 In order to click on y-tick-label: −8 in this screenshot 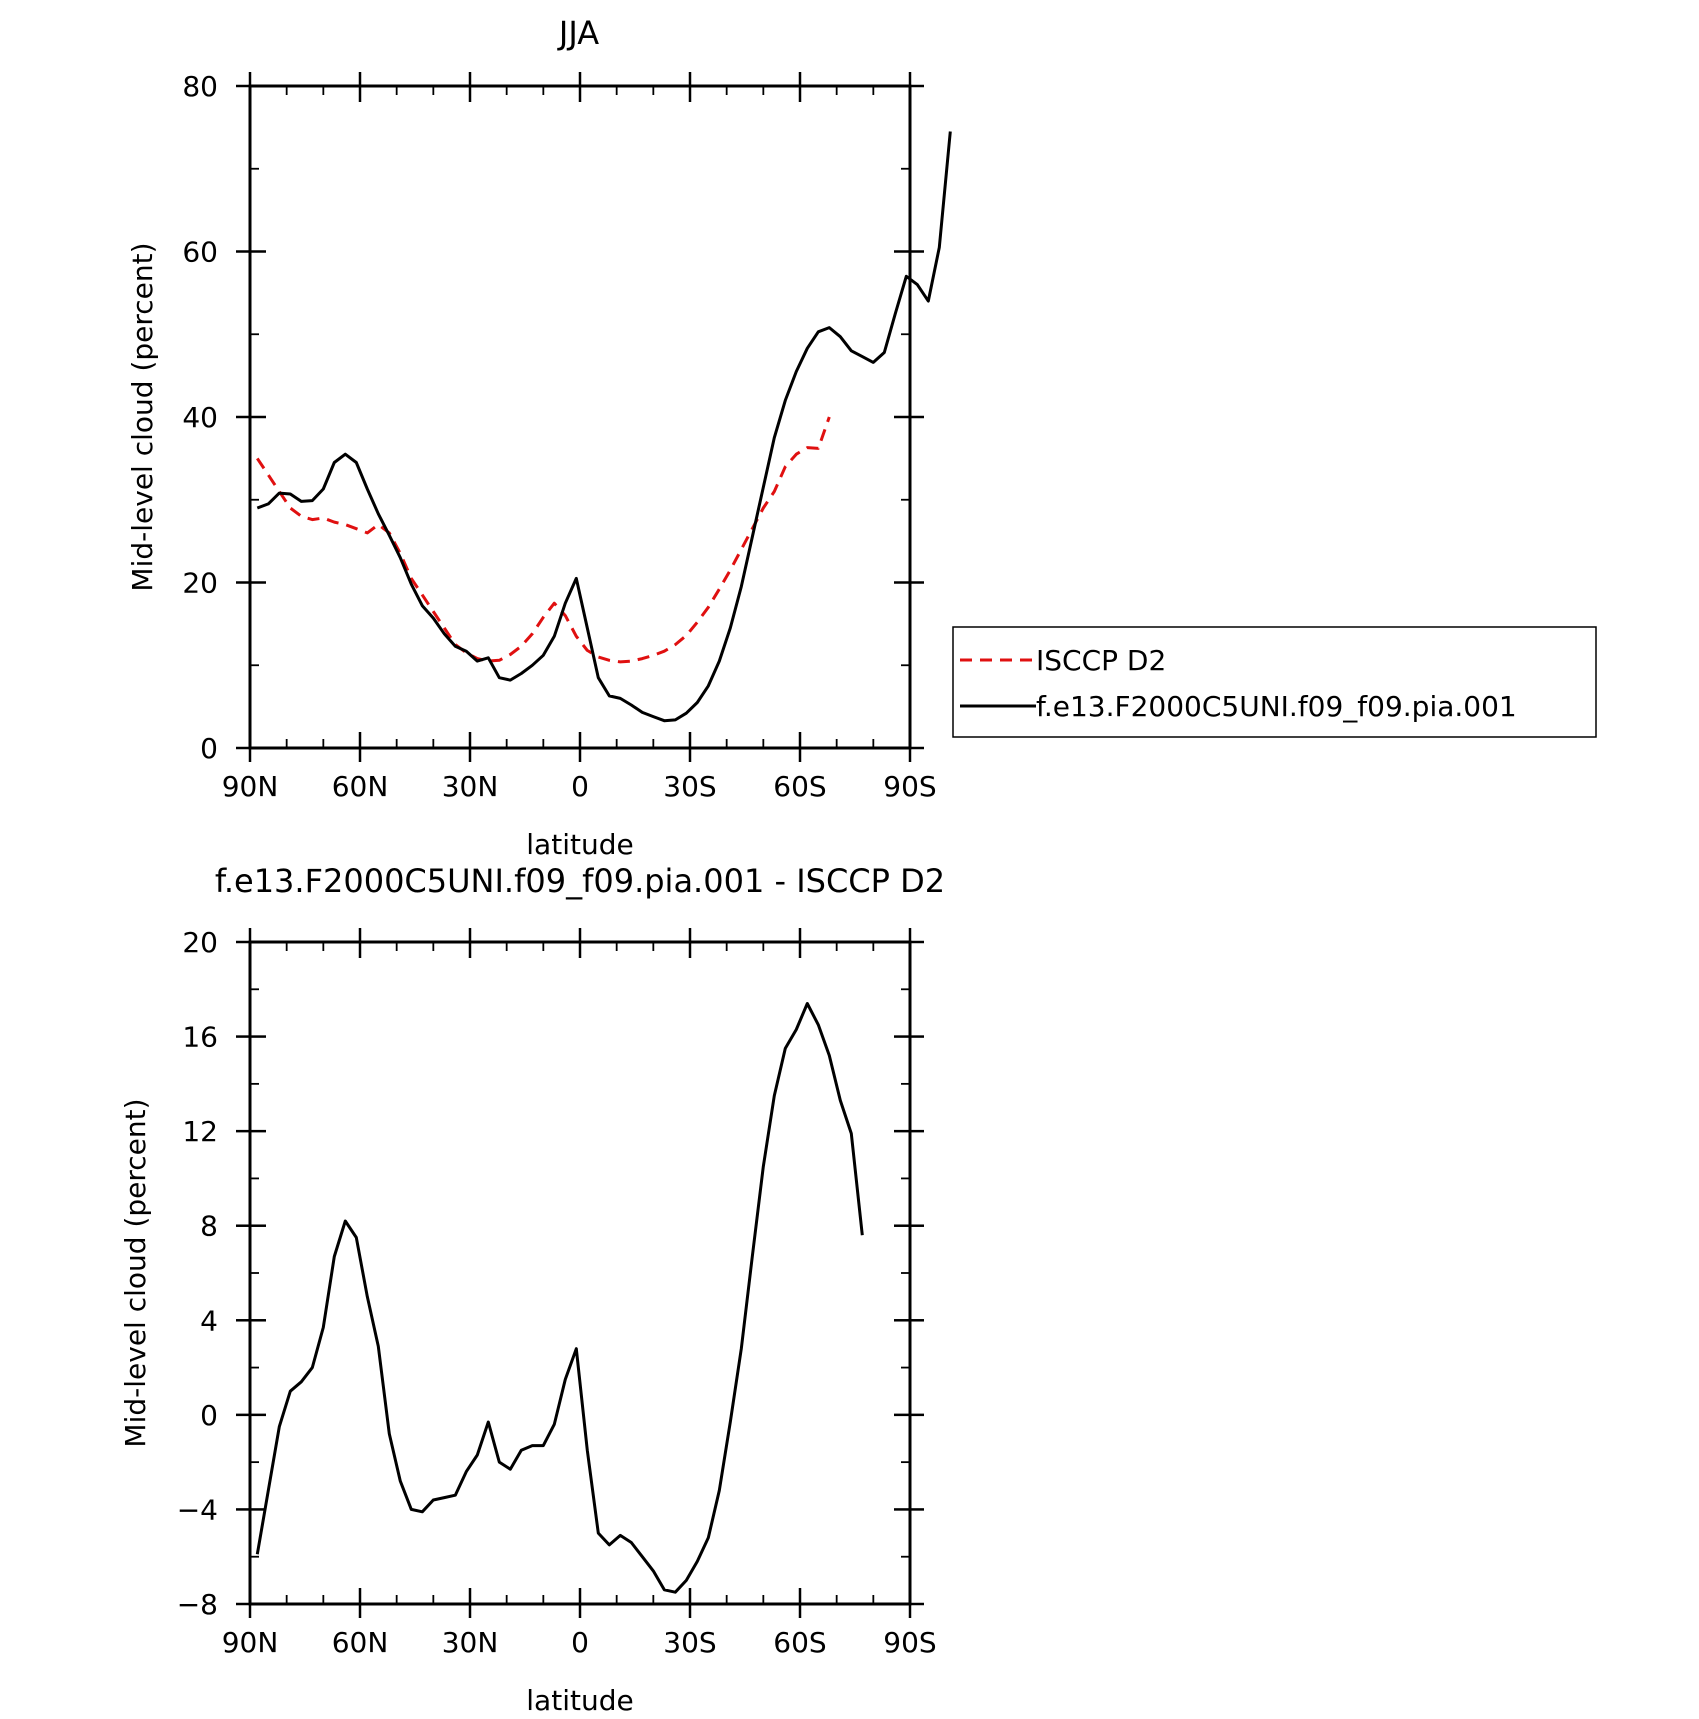, I will do `click(197, 1604)`.